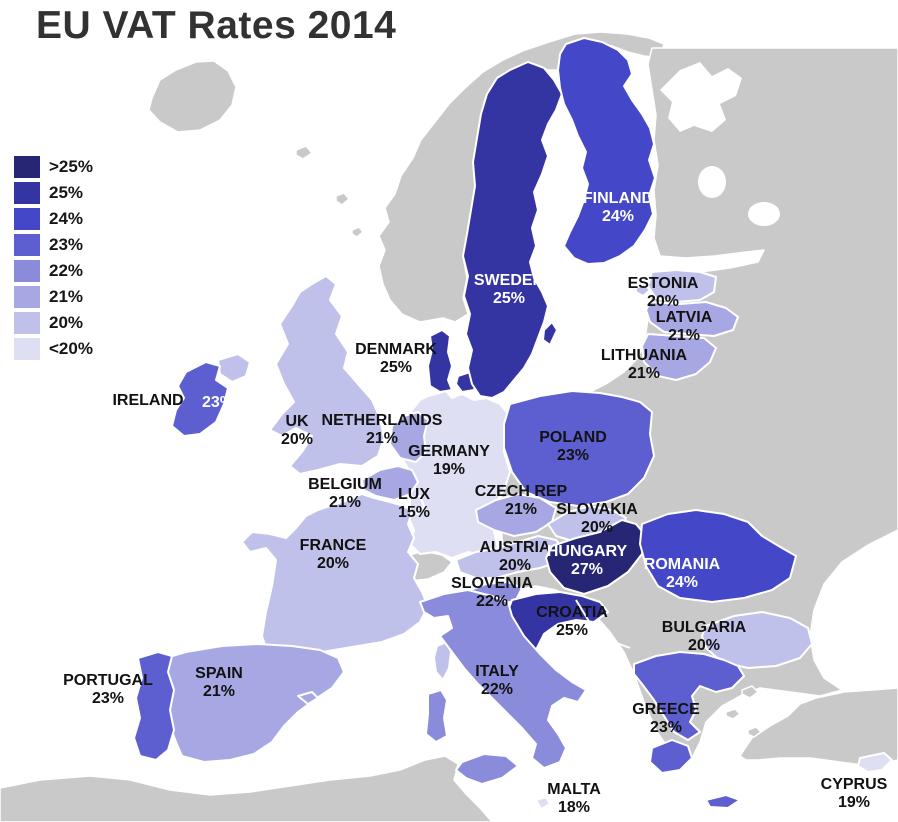 This screenshot has width=898, height=822. Describe the element at coordinates (671, 756) in the screenshot. I see `country-shape-peloponnese` at that location.